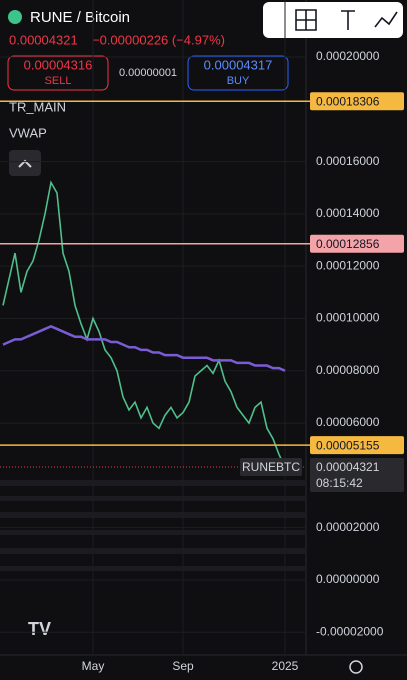  I want to click on current-price-bg, so click(357, 474).